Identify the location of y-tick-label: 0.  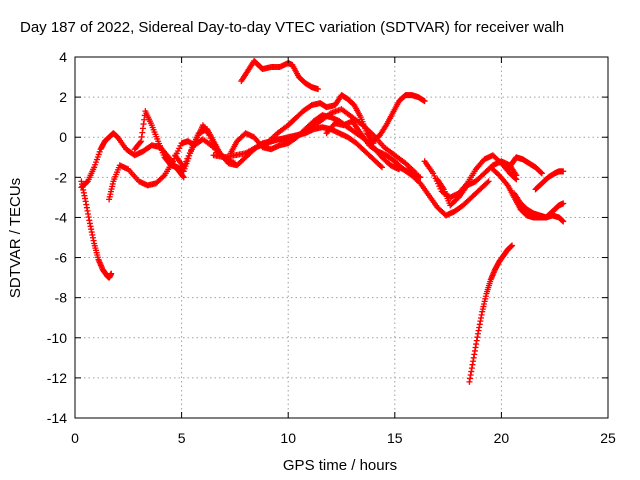
(63, 137).